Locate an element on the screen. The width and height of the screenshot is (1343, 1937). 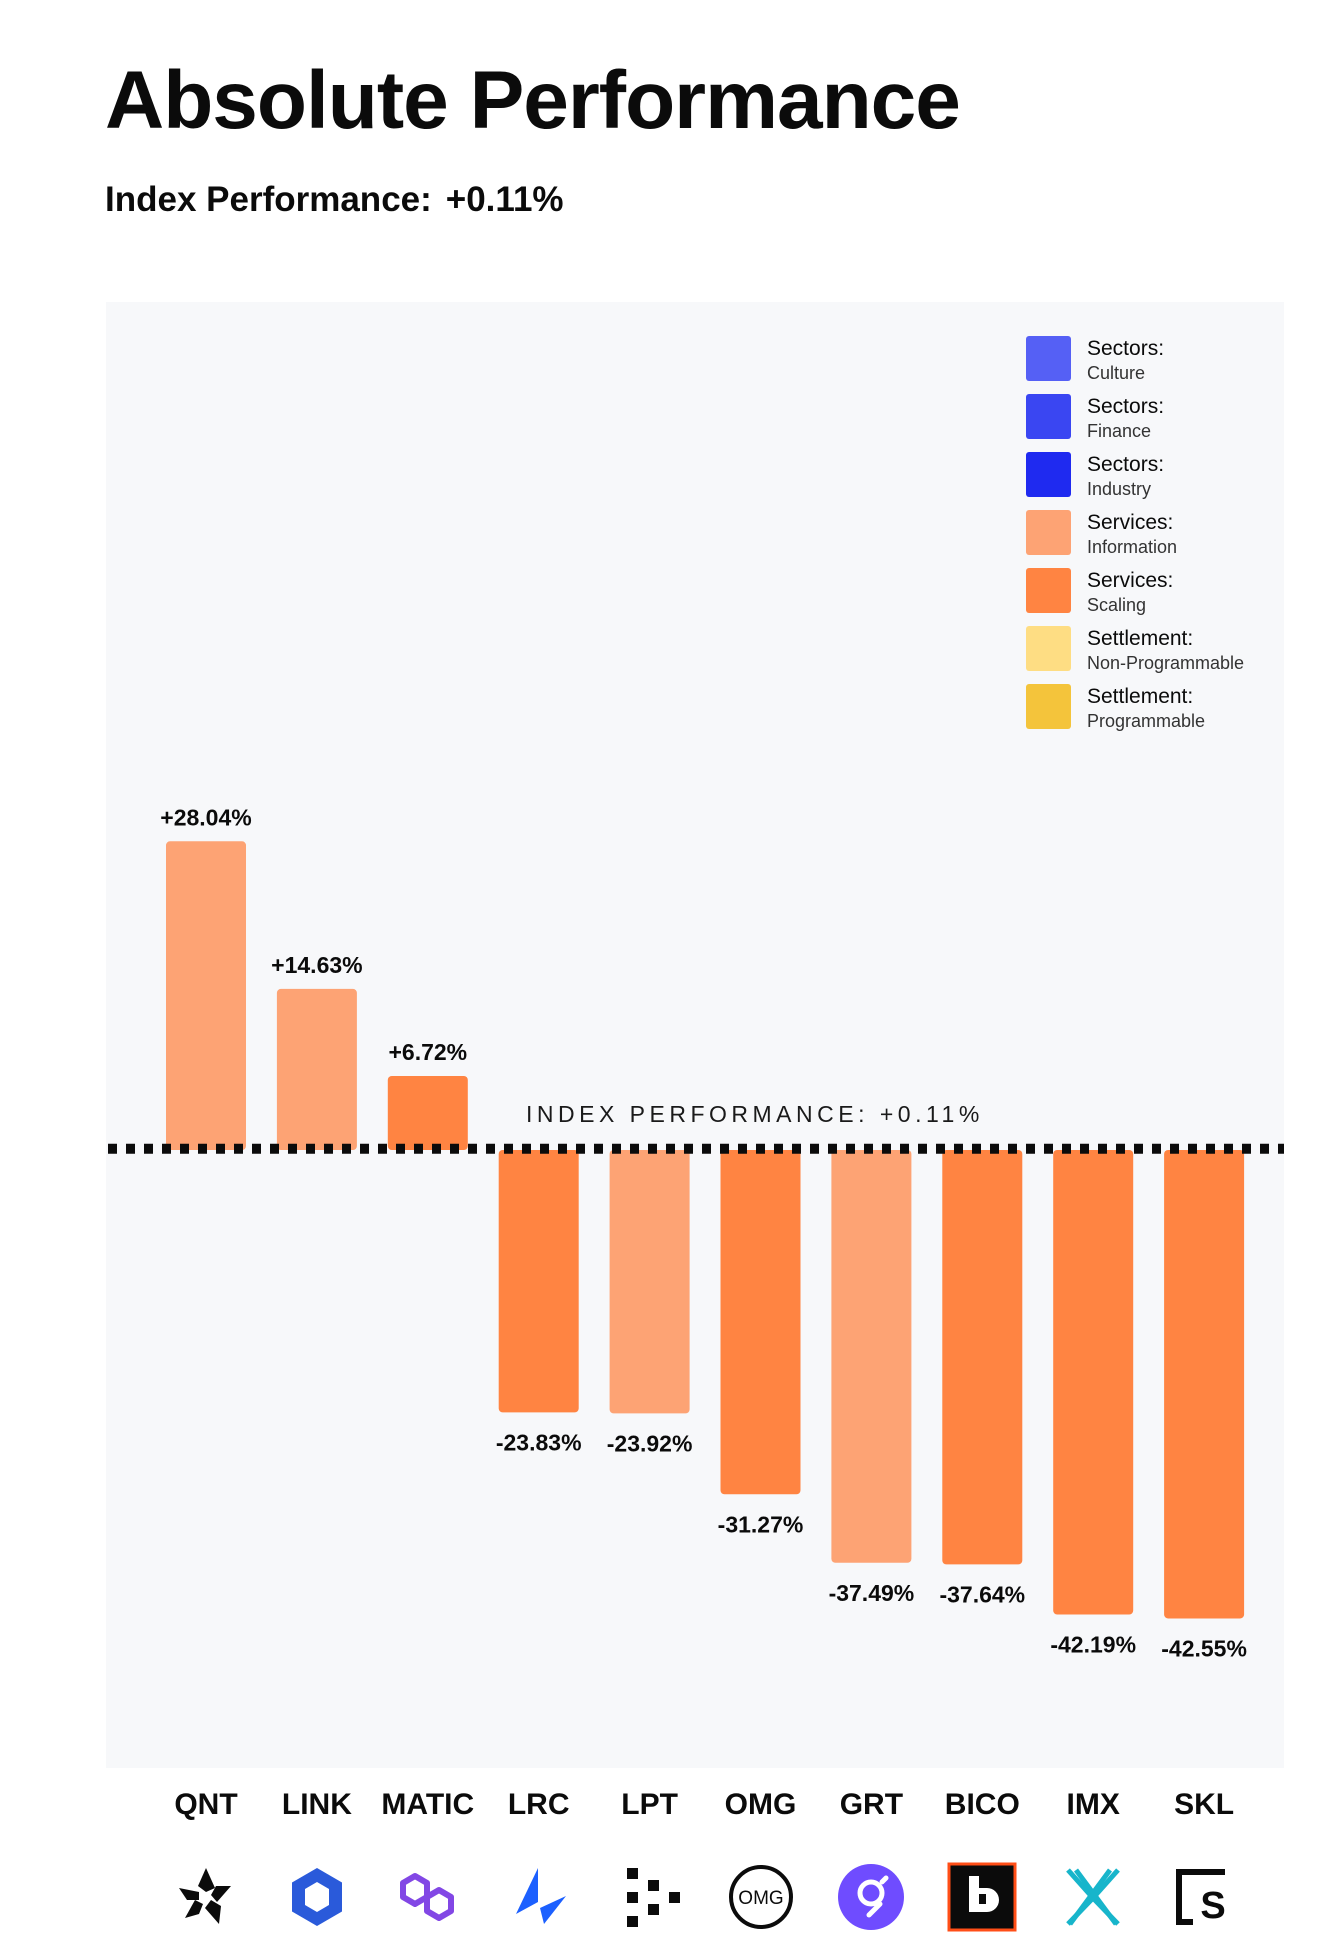
tick-label-imx: IMX is located at coordinates (1093, 1804).